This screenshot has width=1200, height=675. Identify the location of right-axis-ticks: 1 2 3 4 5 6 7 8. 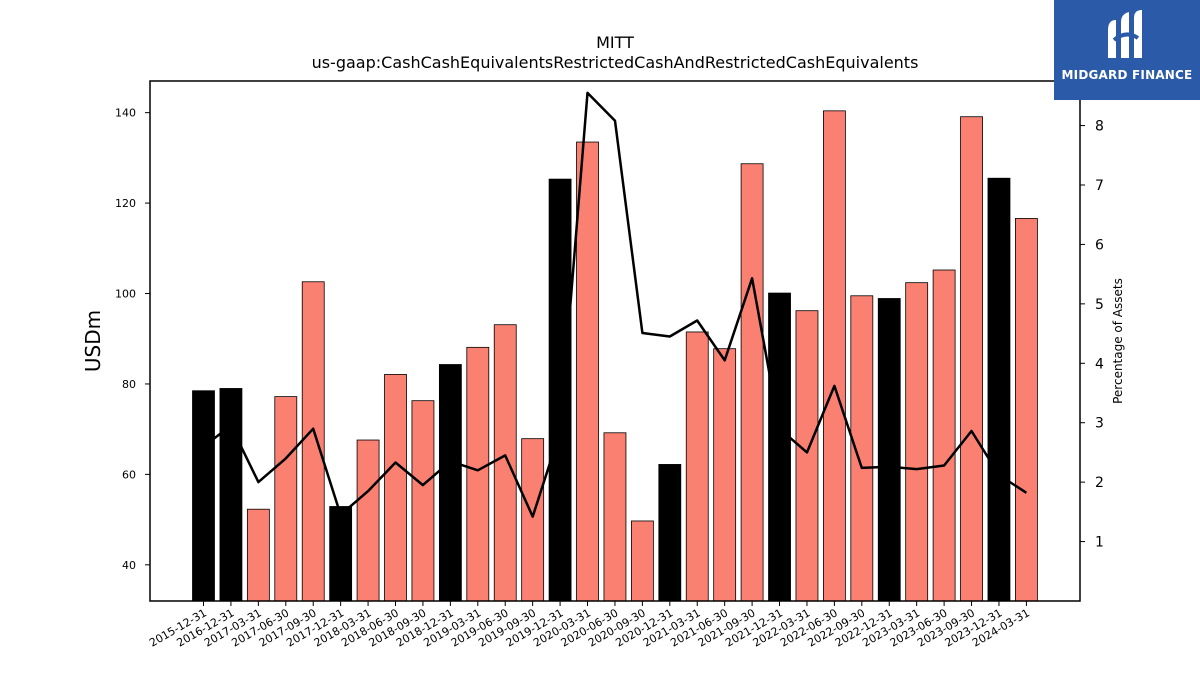
(1092, 335).